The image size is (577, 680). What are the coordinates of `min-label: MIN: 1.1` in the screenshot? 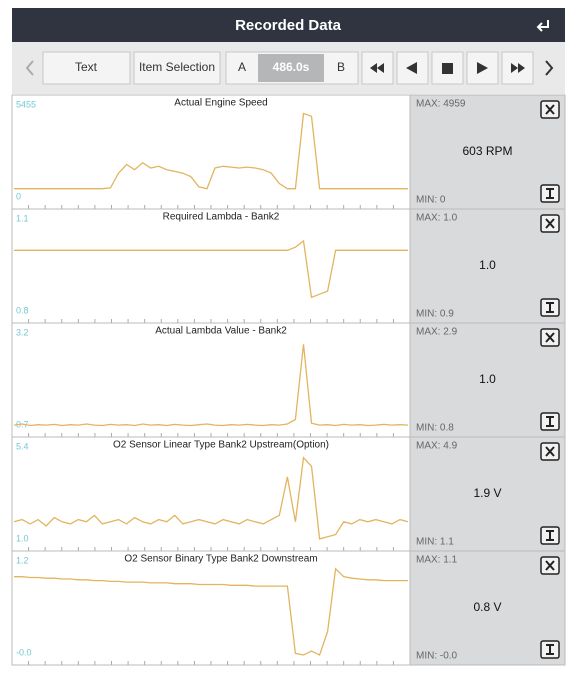 It's located at (435, 542).